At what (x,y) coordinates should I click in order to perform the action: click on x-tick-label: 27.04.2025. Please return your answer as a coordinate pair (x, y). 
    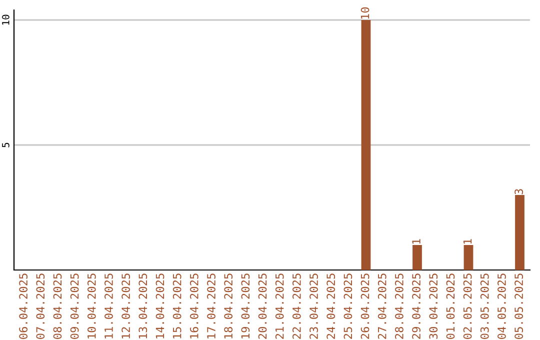
    Looking at the image, I should click on (382, 306).